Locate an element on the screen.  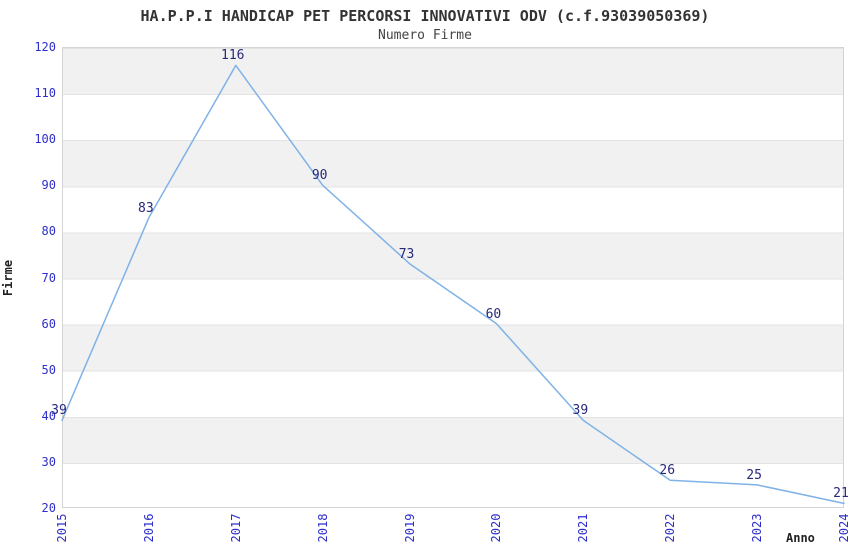
x-axis-title: Anno is located at coordinates (800, 538).